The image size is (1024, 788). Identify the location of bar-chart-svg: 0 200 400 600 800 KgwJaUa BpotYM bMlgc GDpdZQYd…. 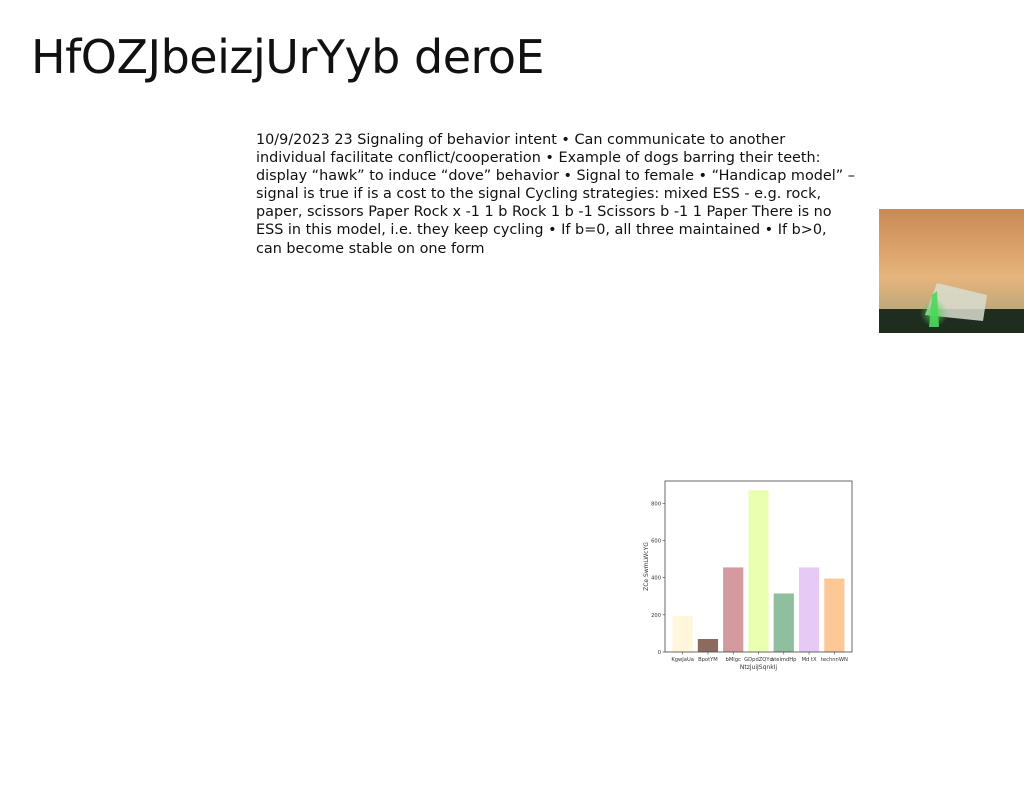
(748, 575).